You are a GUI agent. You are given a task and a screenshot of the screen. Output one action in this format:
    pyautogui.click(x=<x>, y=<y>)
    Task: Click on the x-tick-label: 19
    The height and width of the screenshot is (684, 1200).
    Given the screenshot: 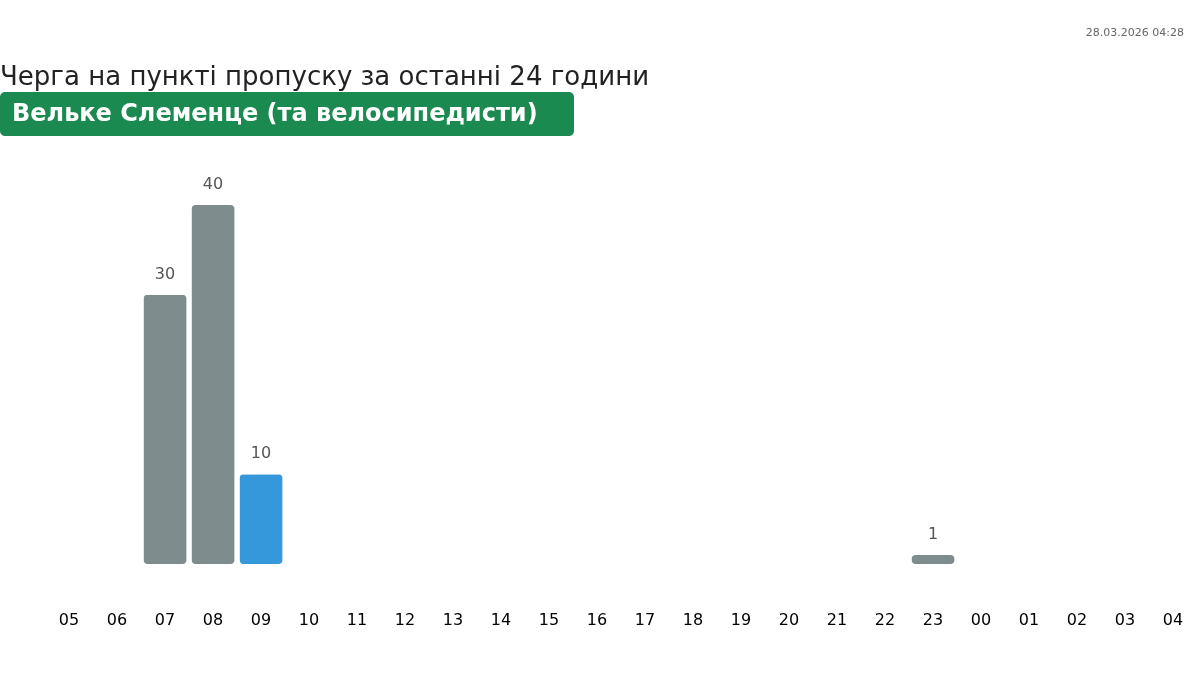 What is the action you would take?
    pyautogui.click(x=741, y=619)
    